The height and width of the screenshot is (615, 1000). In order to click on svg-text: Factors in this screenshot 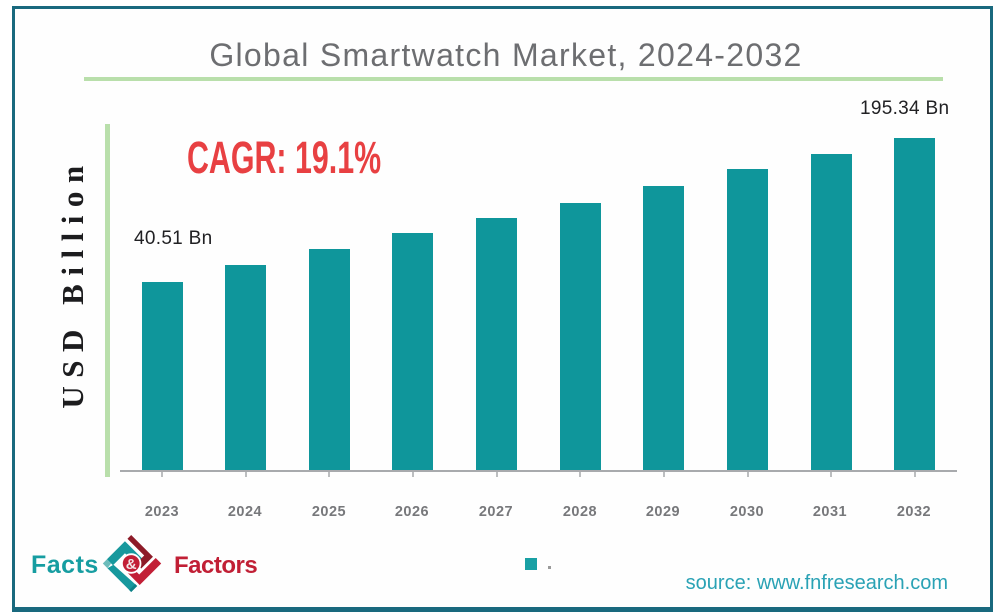, I will do `click(215, 565)`.